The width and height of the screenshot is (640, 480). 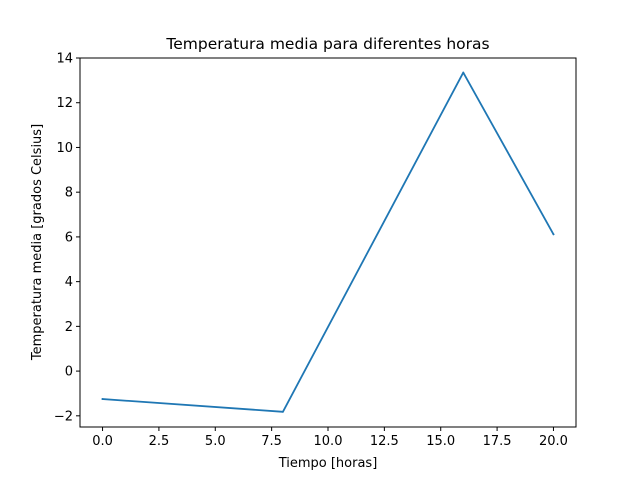 I want to click on y-tick-label: 4, so click(x=69, y=282).